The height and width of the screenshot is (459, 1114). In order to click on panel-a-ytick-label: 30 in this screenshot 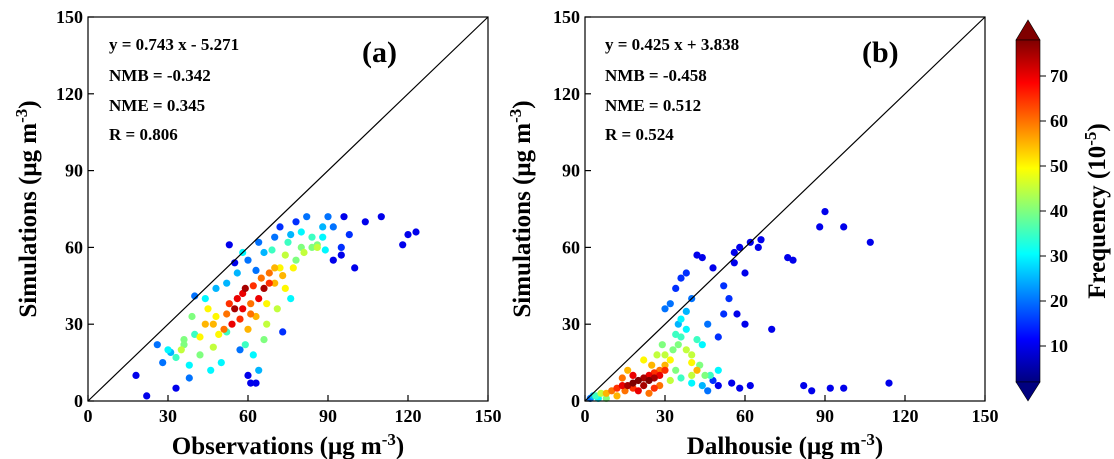, I will do `click(74, 324)`.